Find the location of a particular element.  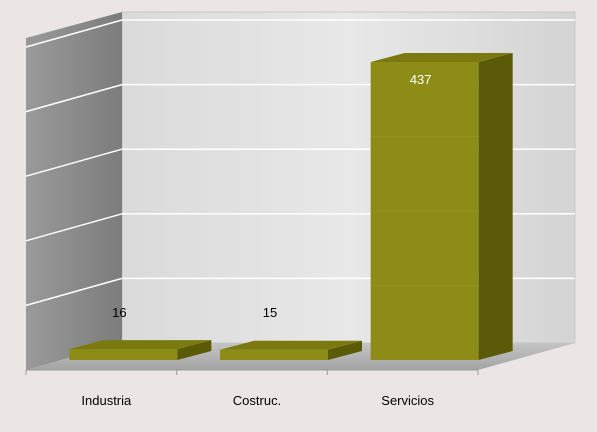

category-label-costruc: Costruc. is located at coordinates (257, 400).